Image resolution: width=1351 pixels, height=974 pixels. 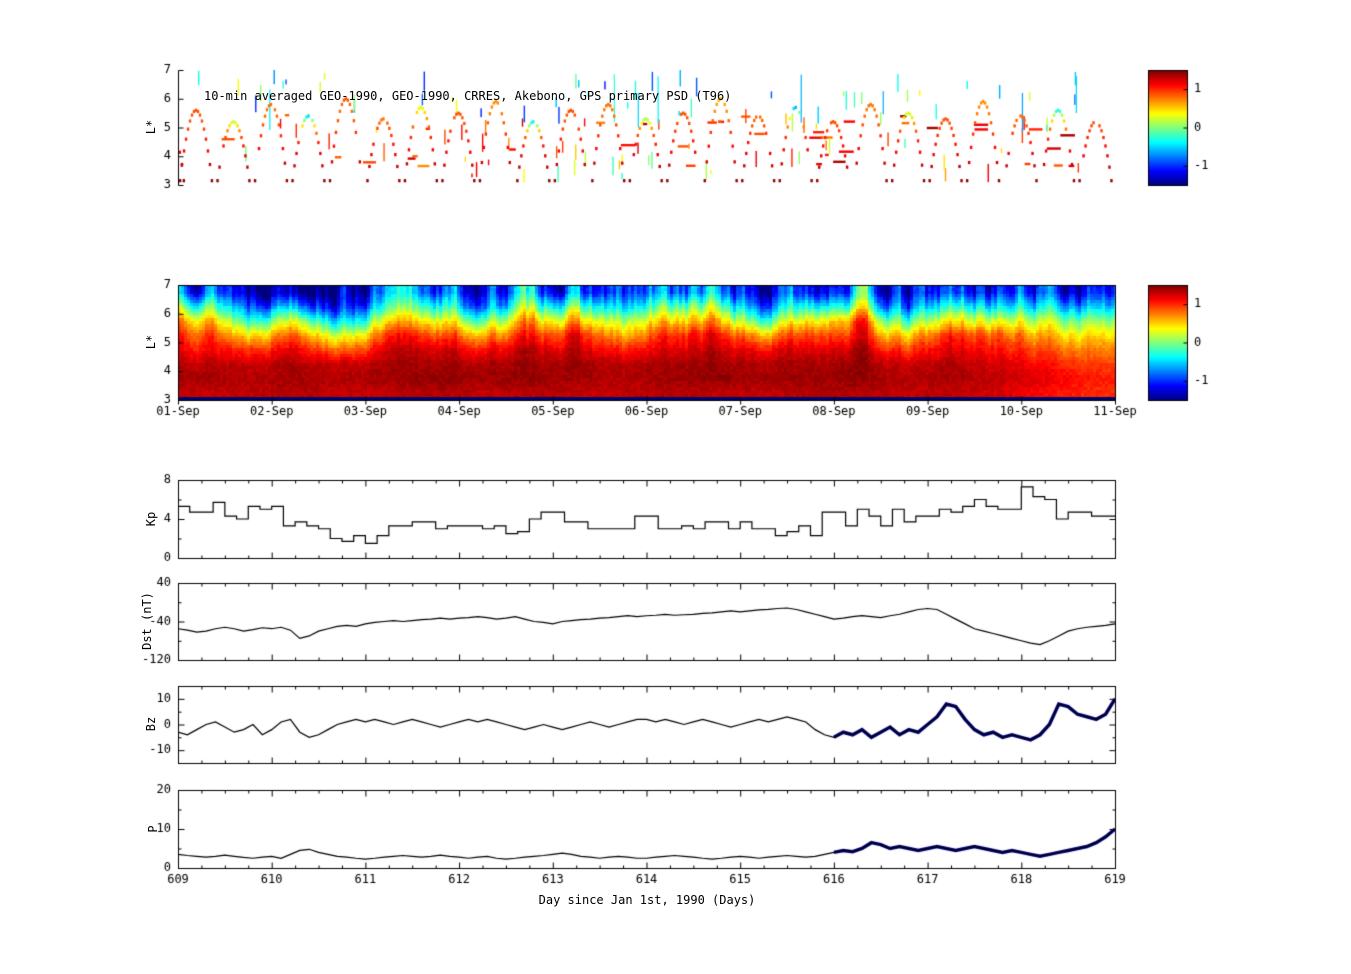 I want to click on ylabel-bz: Bz, so click(x=151, y=724).